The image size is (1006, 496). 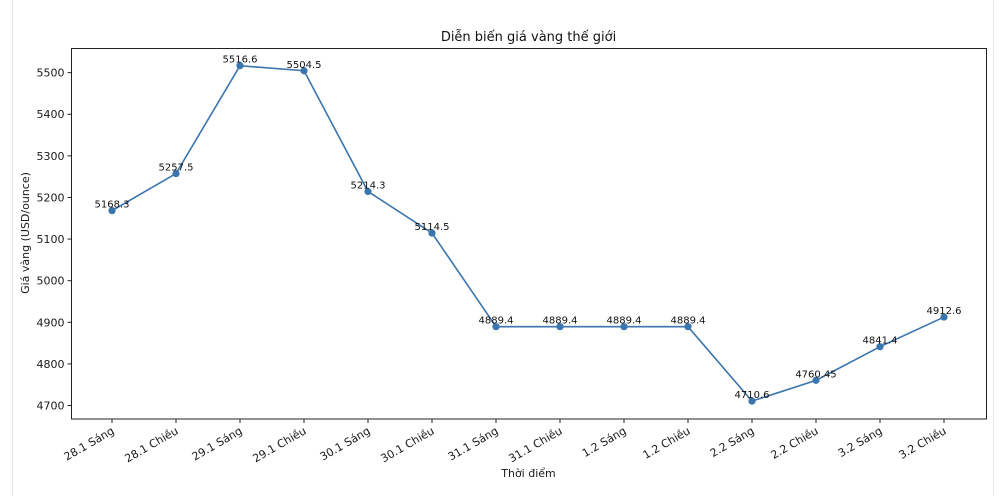 I want to click on x-tick-label: 29.1 Chiều, so click(x=280, y=444).